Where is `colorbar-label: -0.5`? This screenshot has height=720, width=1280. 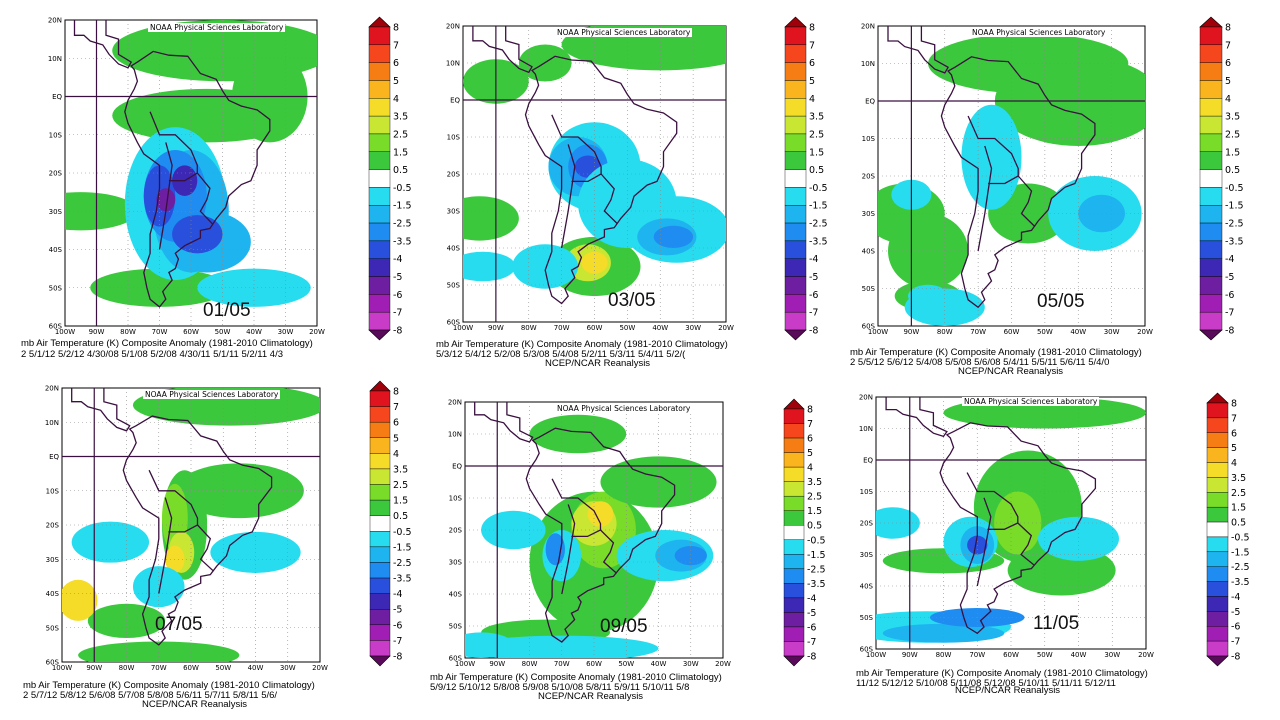 colorbar-label: -0.5 is located at coordinates (402, 188).